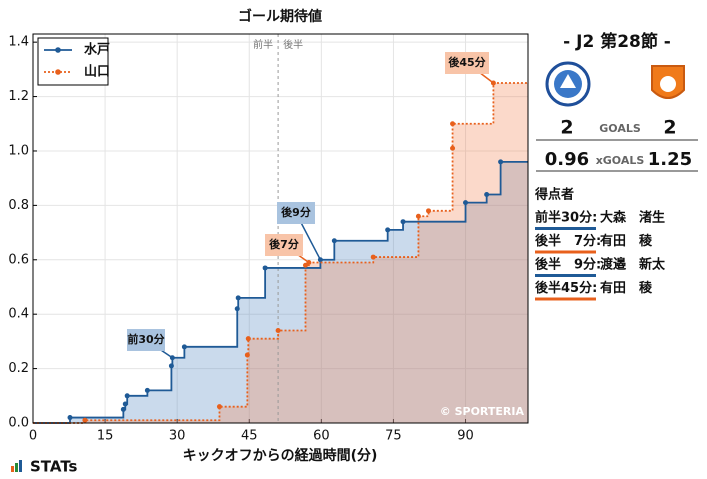 This screenshot has width=707, height=479. Describe the element at coordinates (18, 368) in the screenshot. I see `y-tick-label: 0.2` at that location.